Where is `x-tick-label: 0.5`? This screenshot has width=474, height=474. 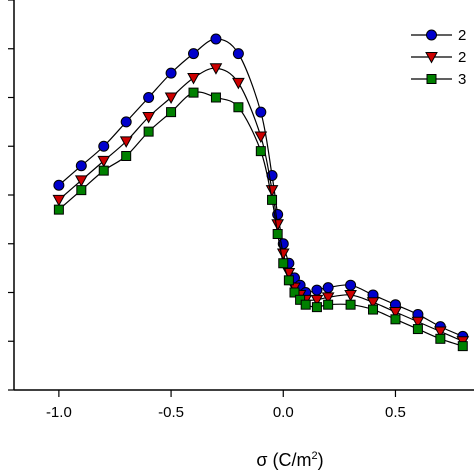 x-tick-label: 0.5 is located at coordinates (395, 412).